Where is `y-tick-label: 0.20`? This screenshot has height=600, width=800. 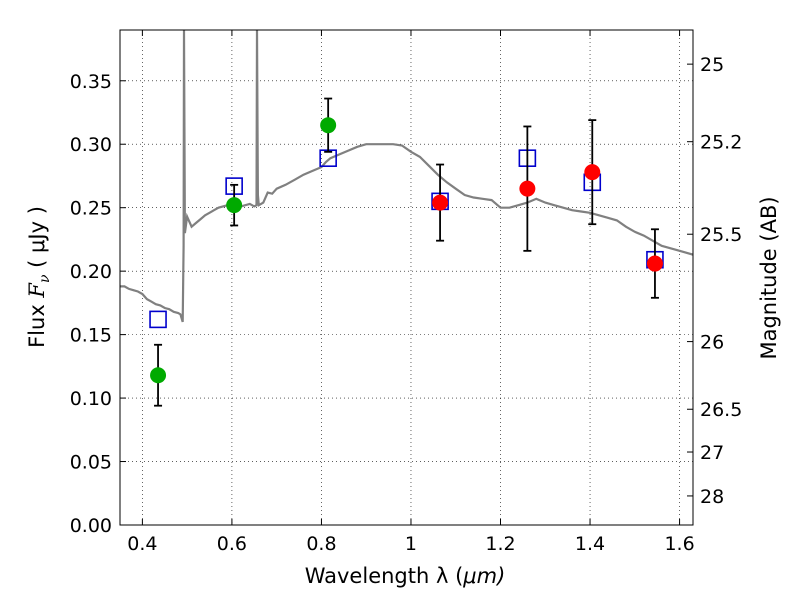 y-tick-label: 0.20 is located at coordinates (91, 272).